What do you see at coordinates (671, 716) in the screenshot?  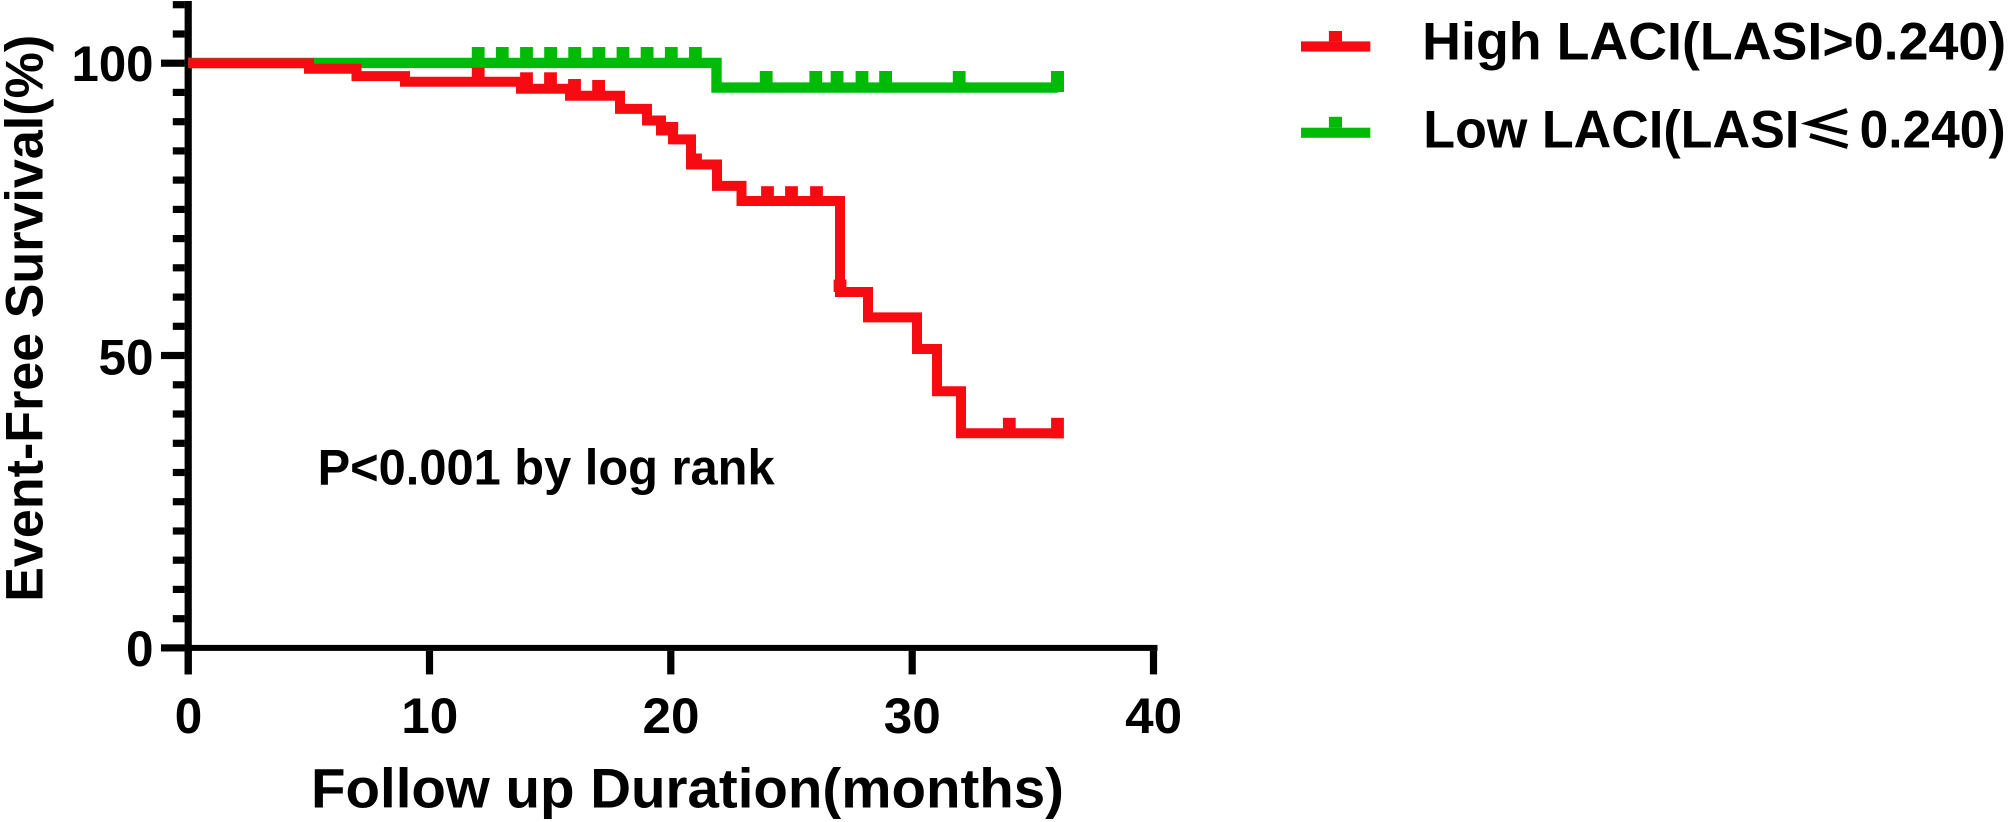 I see `svg-text: 20` at bounding box center [671, 716].